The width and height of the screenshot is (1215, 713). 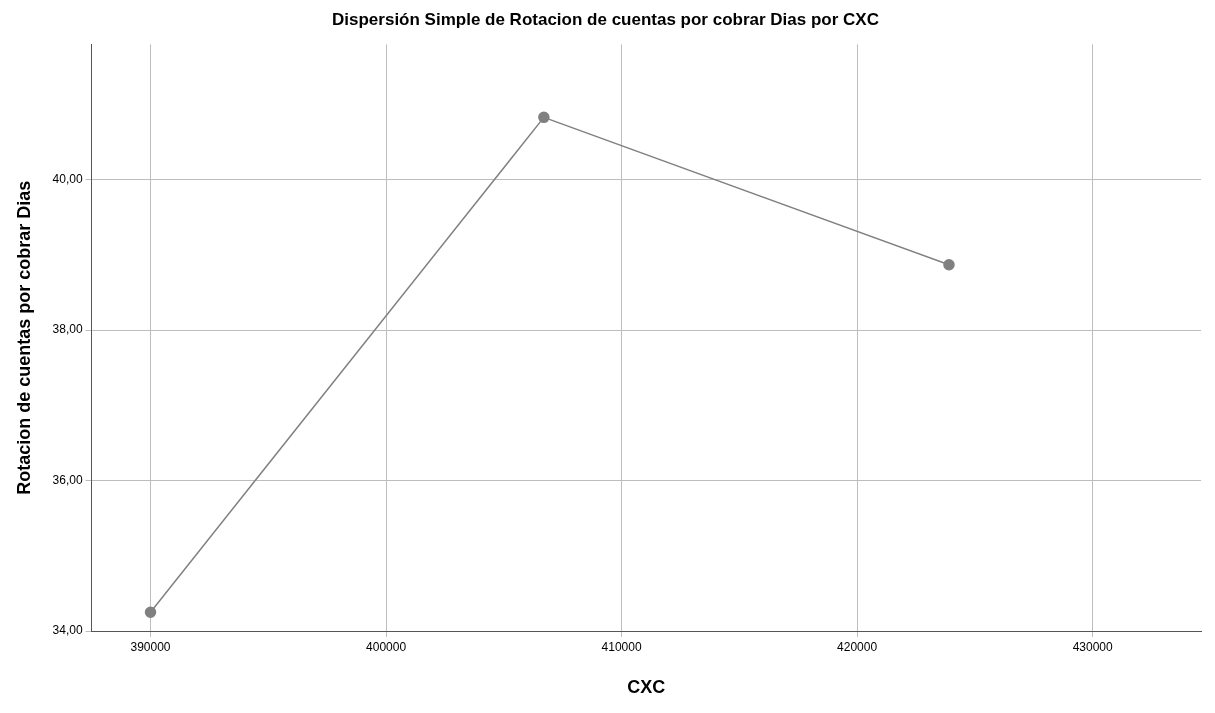 I want to click on y-tick-label: 36,00, so click(x=67, y=479).